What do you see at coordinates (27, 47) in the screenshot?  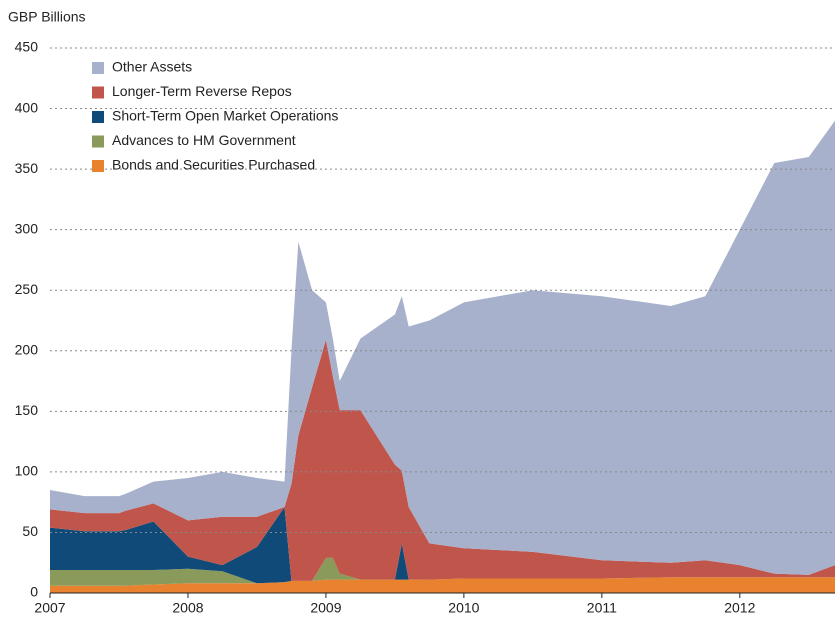 I see `y-tick-label: 450` at bounding box center [27, 47].